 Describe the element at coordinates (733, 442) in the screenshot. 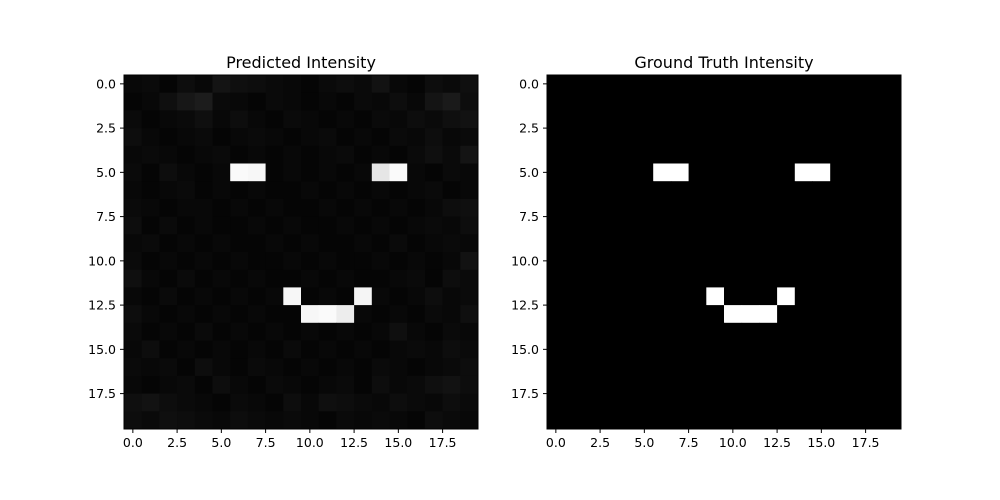

I see `x-tick-label: 10.0` at that location.